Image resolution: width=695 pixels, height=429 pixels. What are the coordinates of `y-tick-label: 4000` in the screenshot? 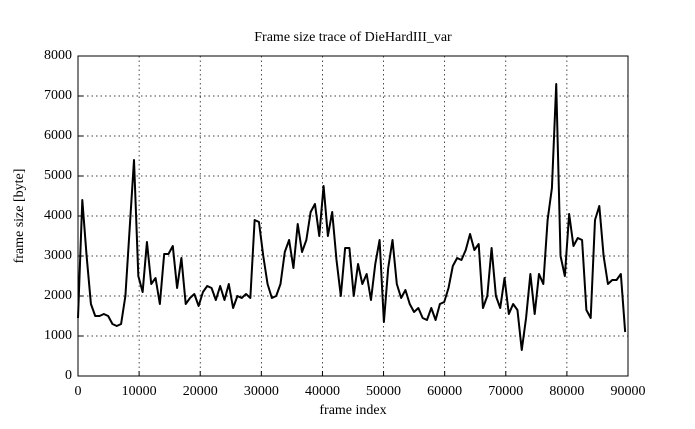 It's located at (58, 215).